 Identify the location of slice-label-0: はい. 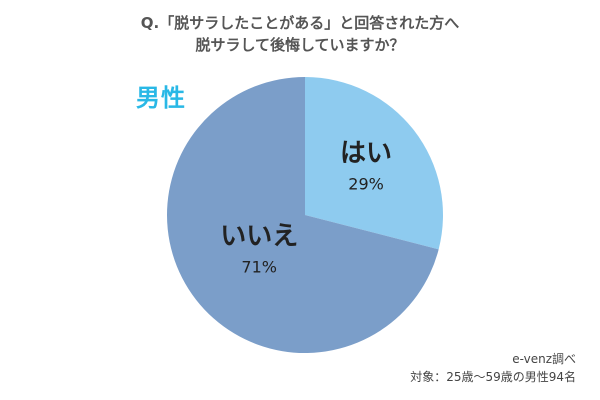
(366, 154).